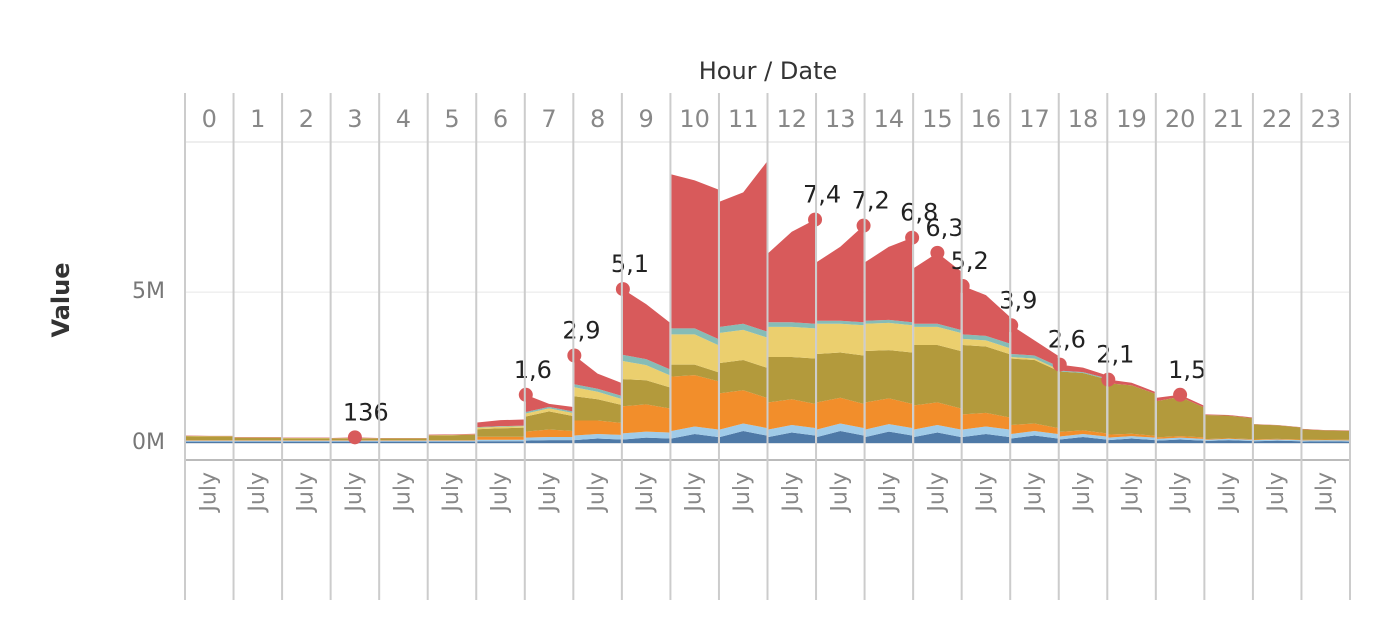  I want to click on data-label: 1,6, so click(533, 370).